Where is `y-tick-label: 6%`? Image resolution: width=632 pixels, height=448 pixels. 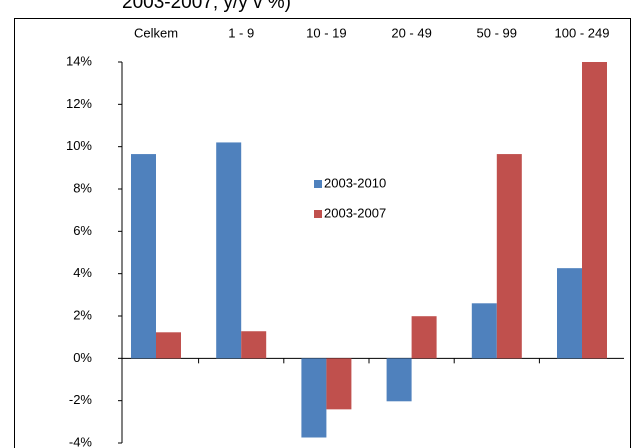 y-tick-label: 6% is located at coordinates (82, 230).